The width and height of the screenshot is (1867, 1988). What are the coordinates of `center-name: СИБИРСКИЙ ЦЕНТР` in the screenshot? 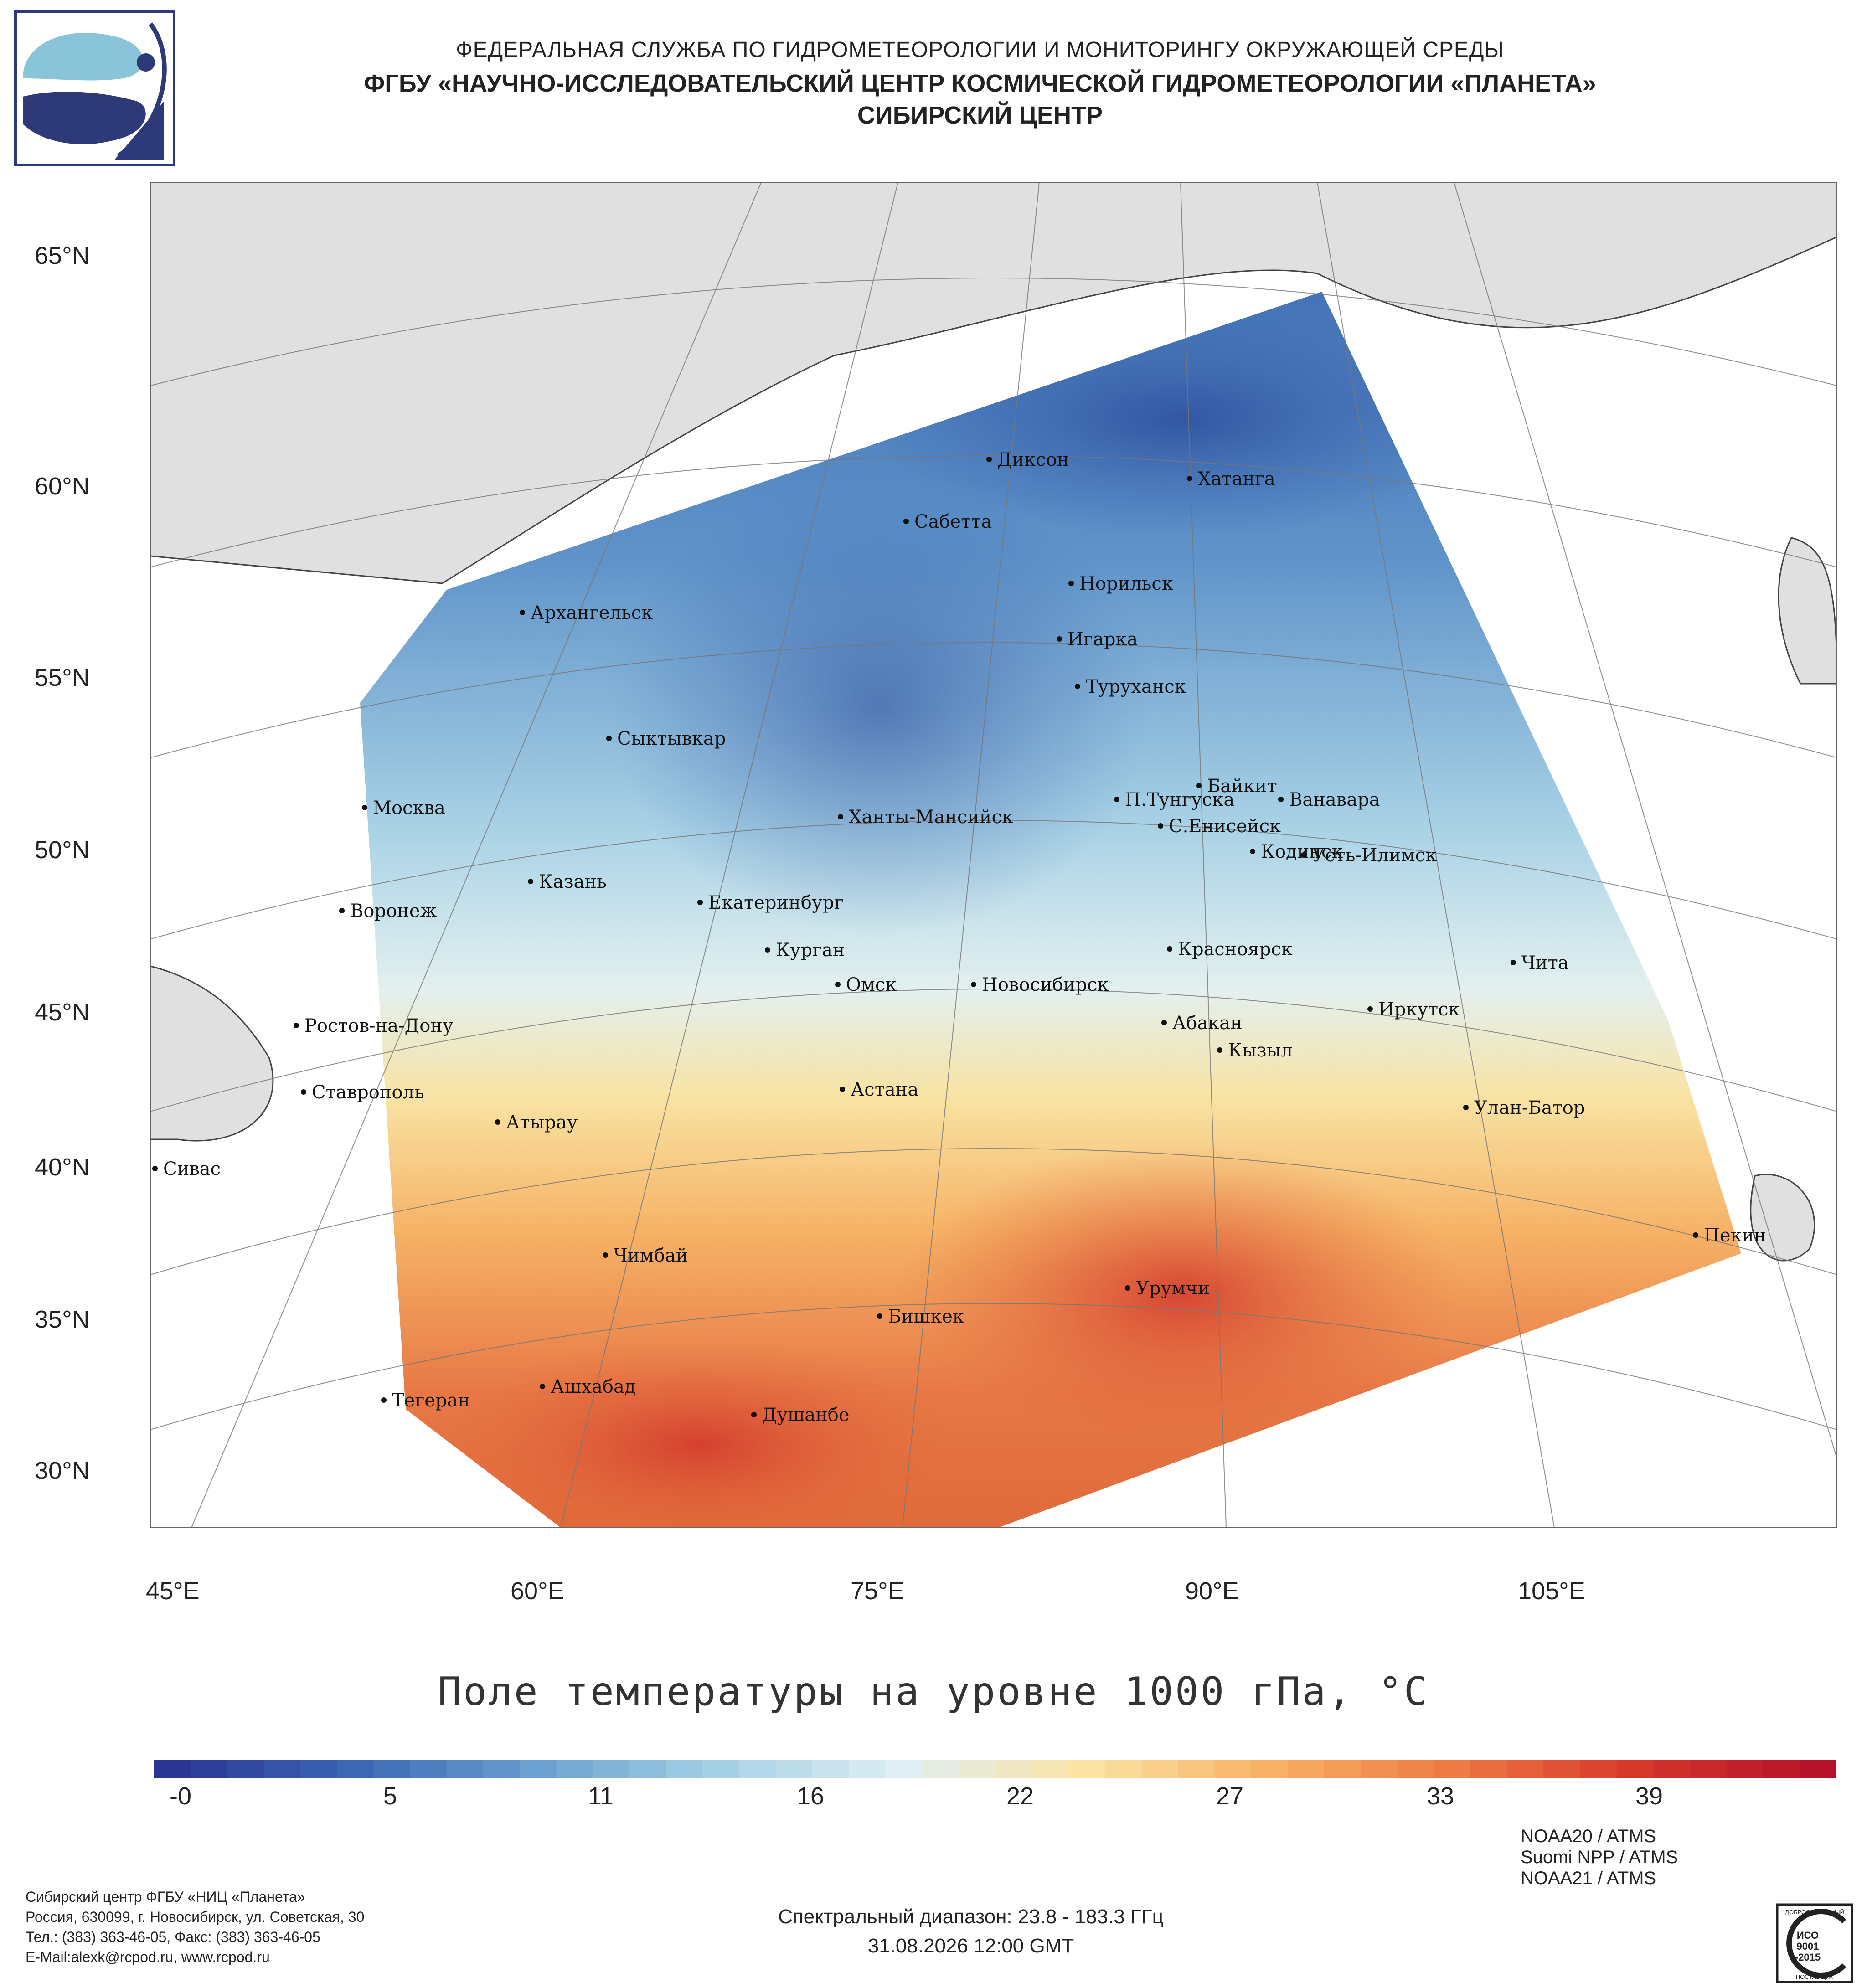 It's located at (980, 116).